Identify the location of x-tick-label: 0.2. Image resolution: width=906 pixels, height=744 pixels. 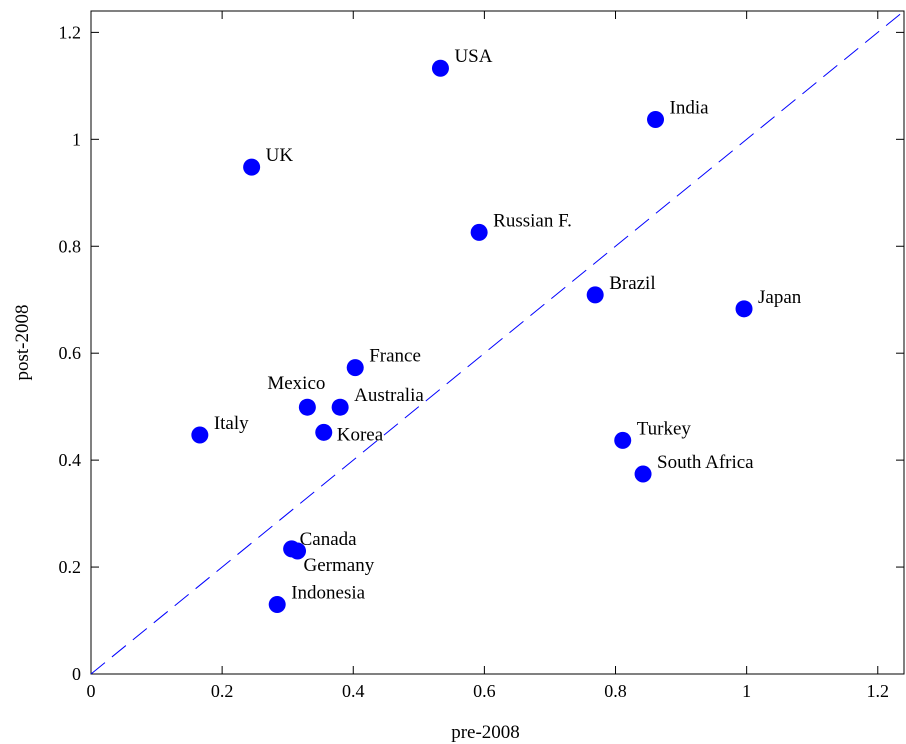
(222, 691).